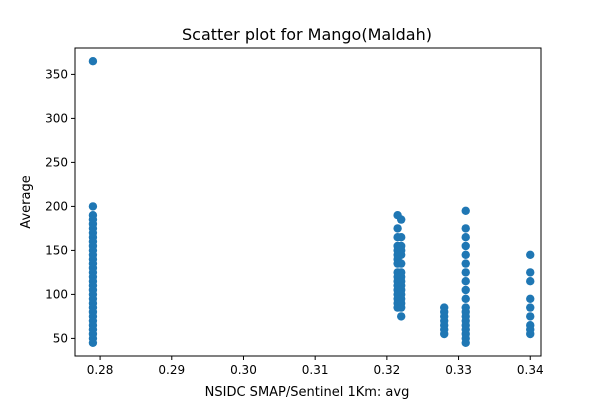 The image size is (600, 405). I want to click on y-tick-label: 350, so click(56, 74).